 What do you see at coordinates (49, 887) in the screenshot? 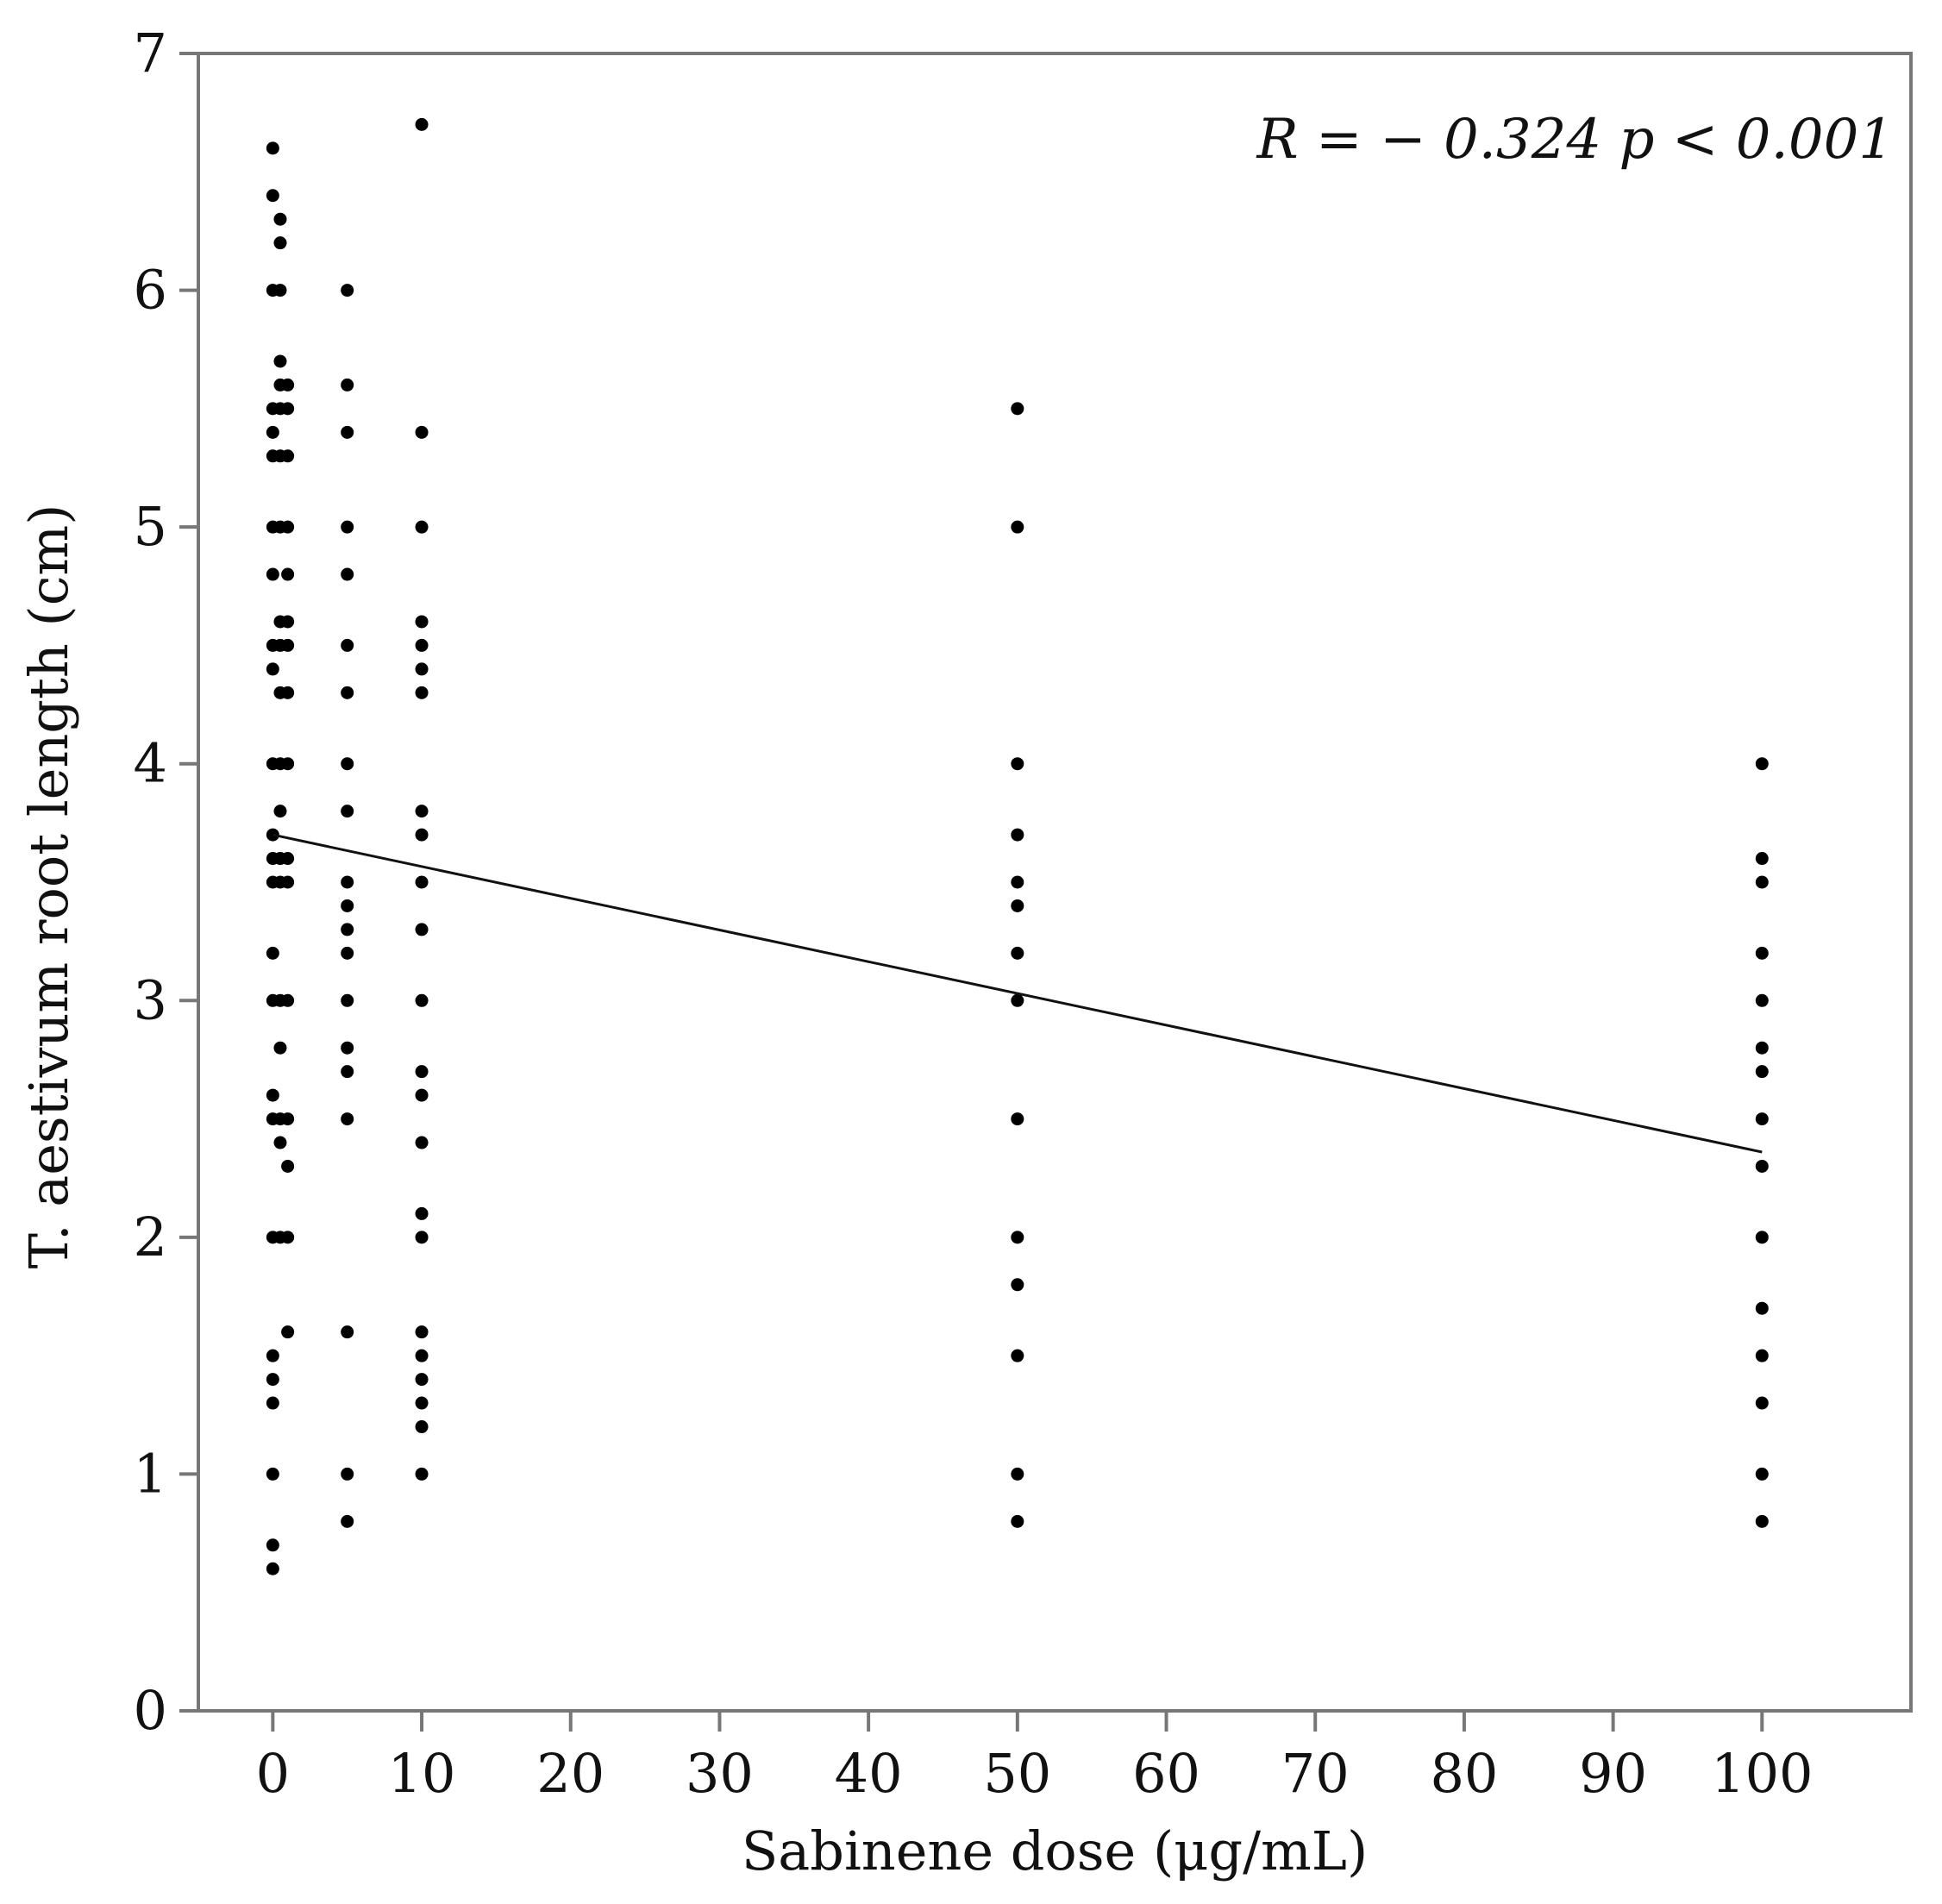
I see `y-axis-title: T. aestivum root length (cm)` at bounding box center [49, 887].